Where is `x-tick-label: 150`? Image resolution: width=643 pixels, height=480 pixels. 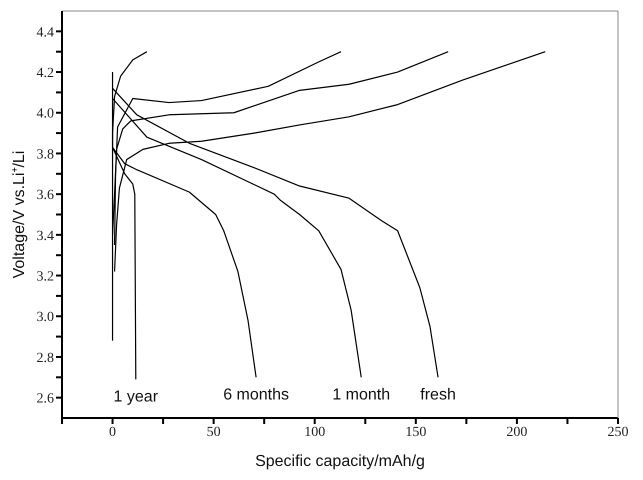
x-tick-label: 150 is located at coordinates (415, 432).